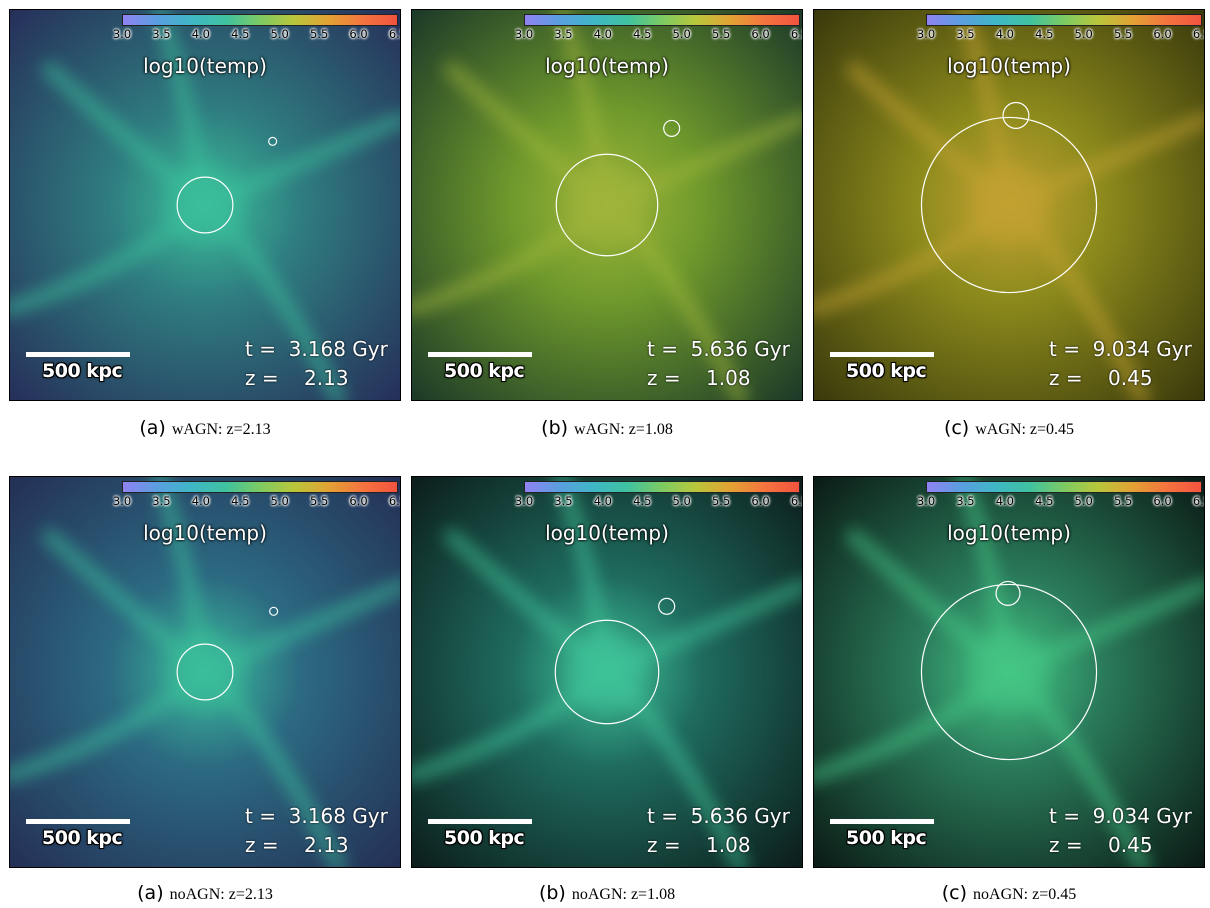  What do you see at coordinates (956, 428) in the screenshot?
I see `caption-letter: (c)` at bounding box center [956, 428].